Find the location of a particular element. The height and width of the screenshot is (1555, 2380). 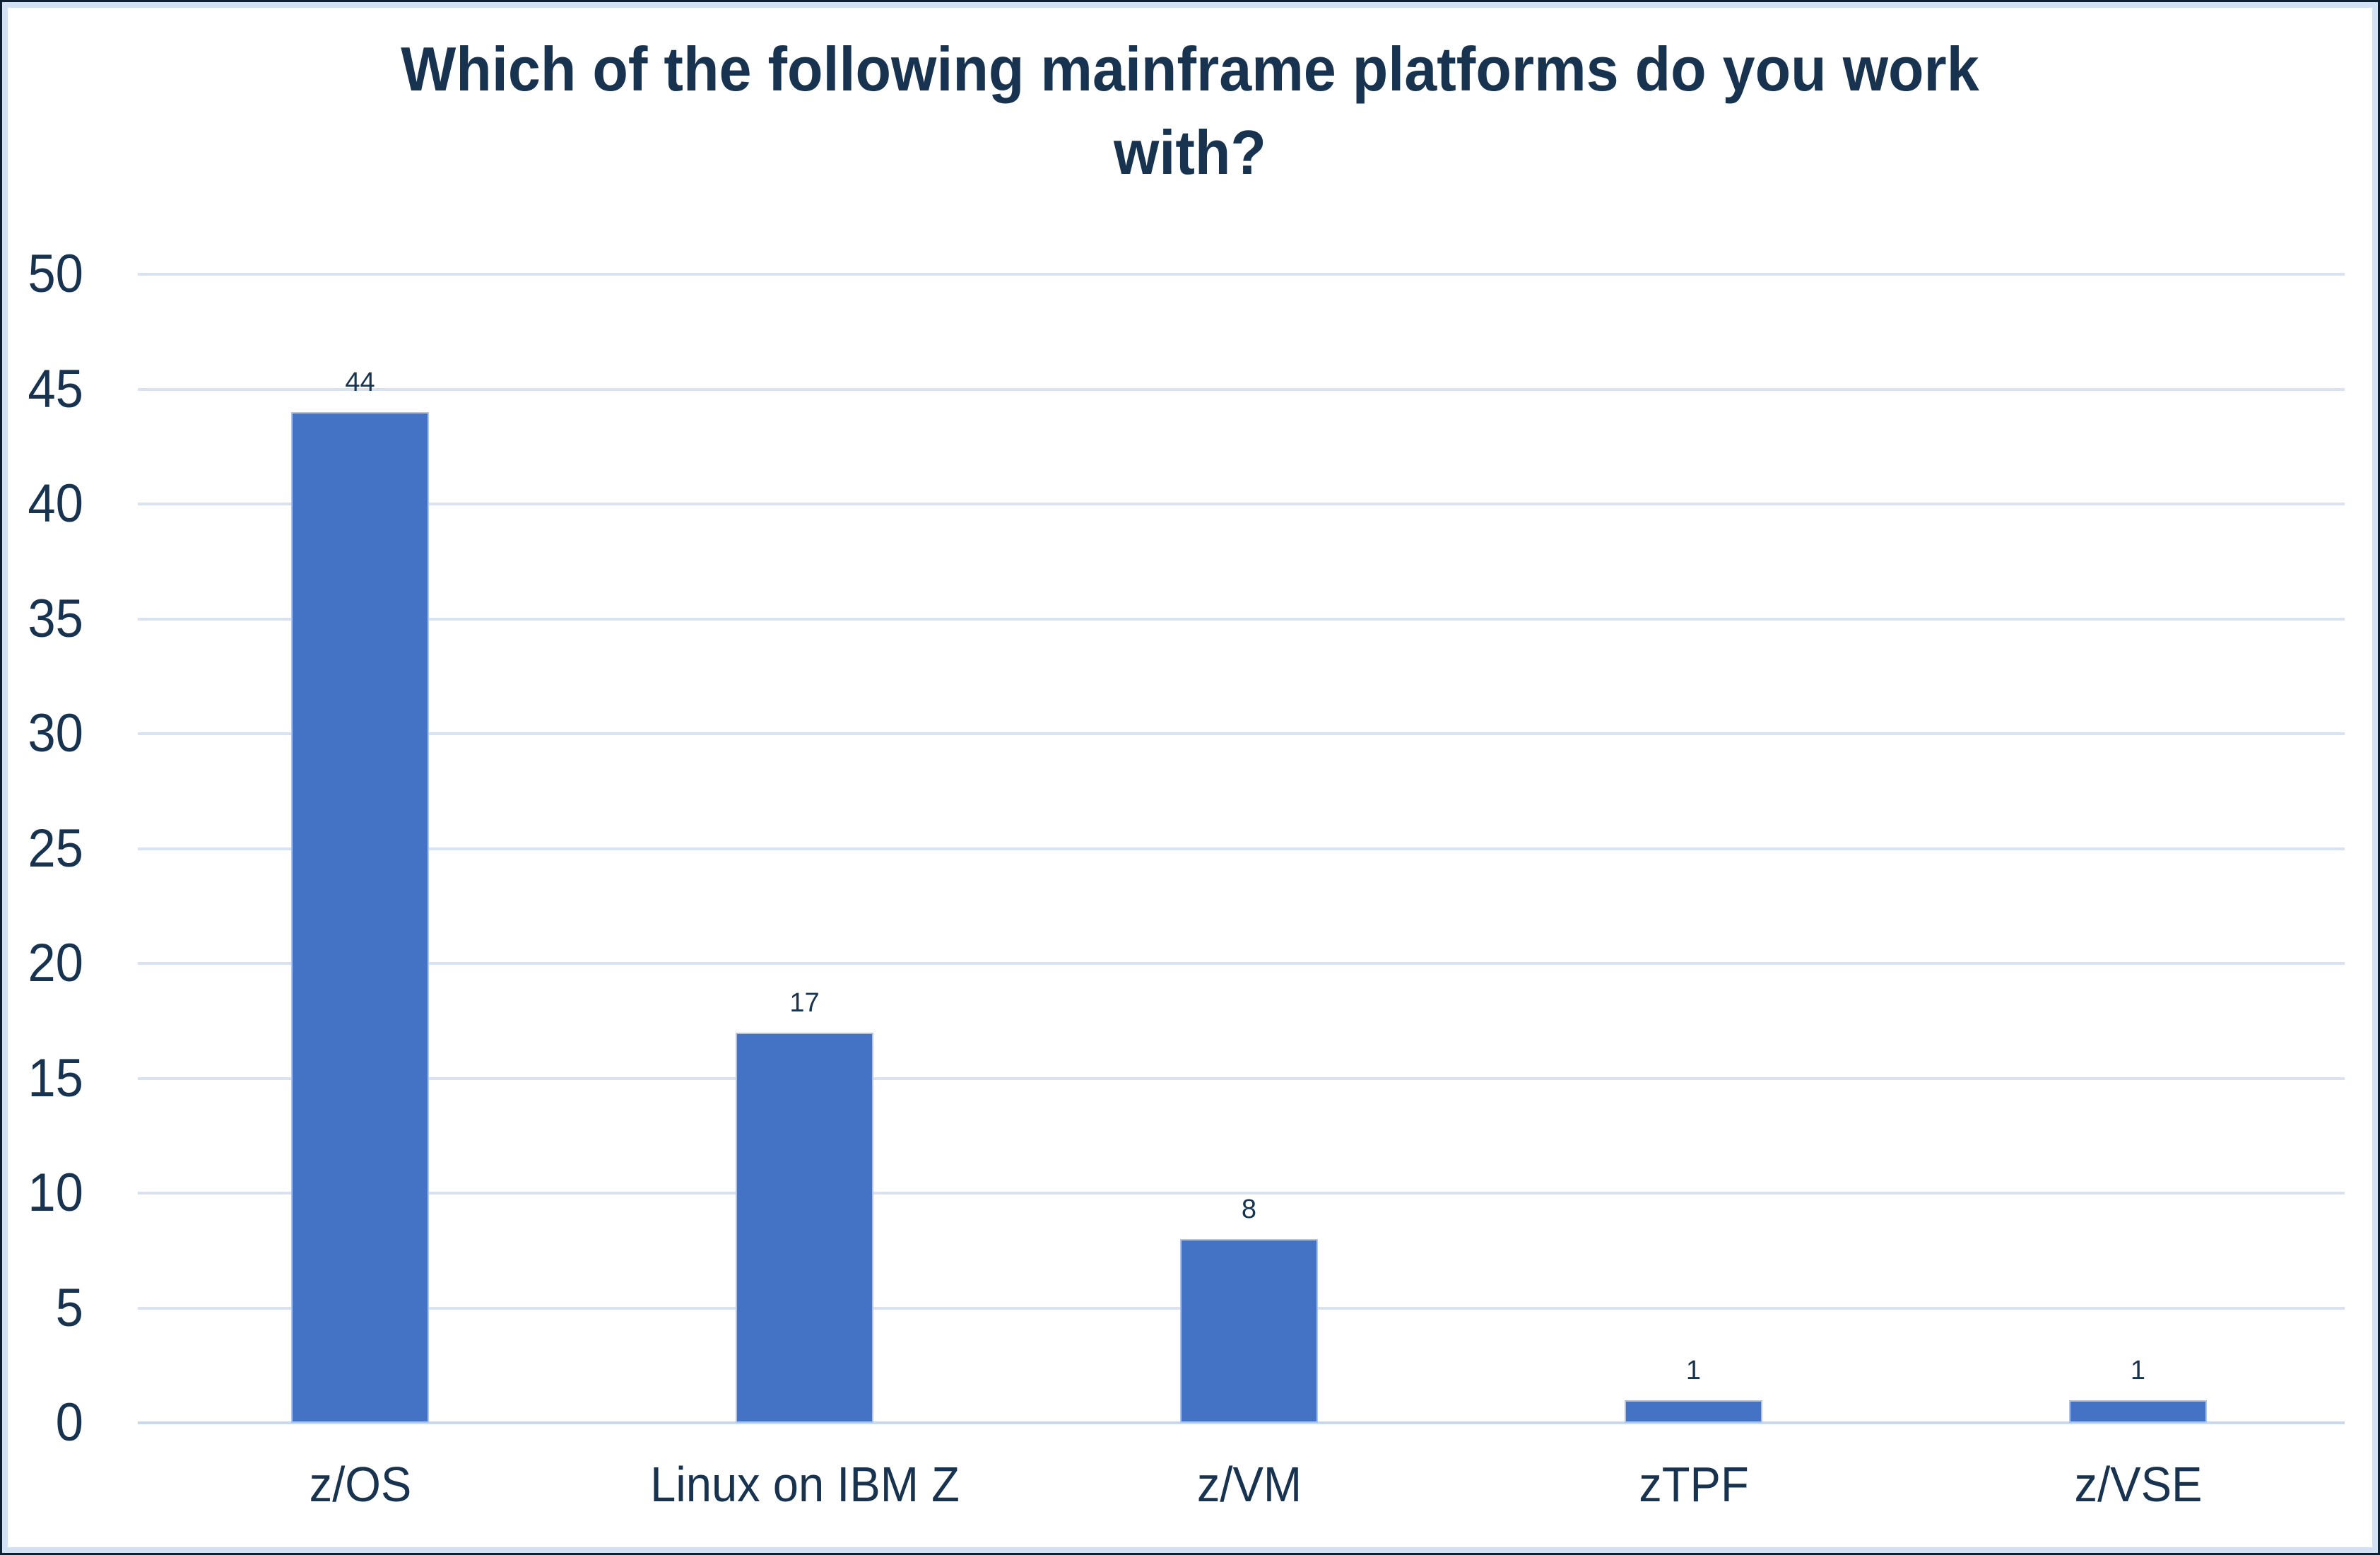

y-axis-tick-label: 30 is located at coordinates (56, 733).